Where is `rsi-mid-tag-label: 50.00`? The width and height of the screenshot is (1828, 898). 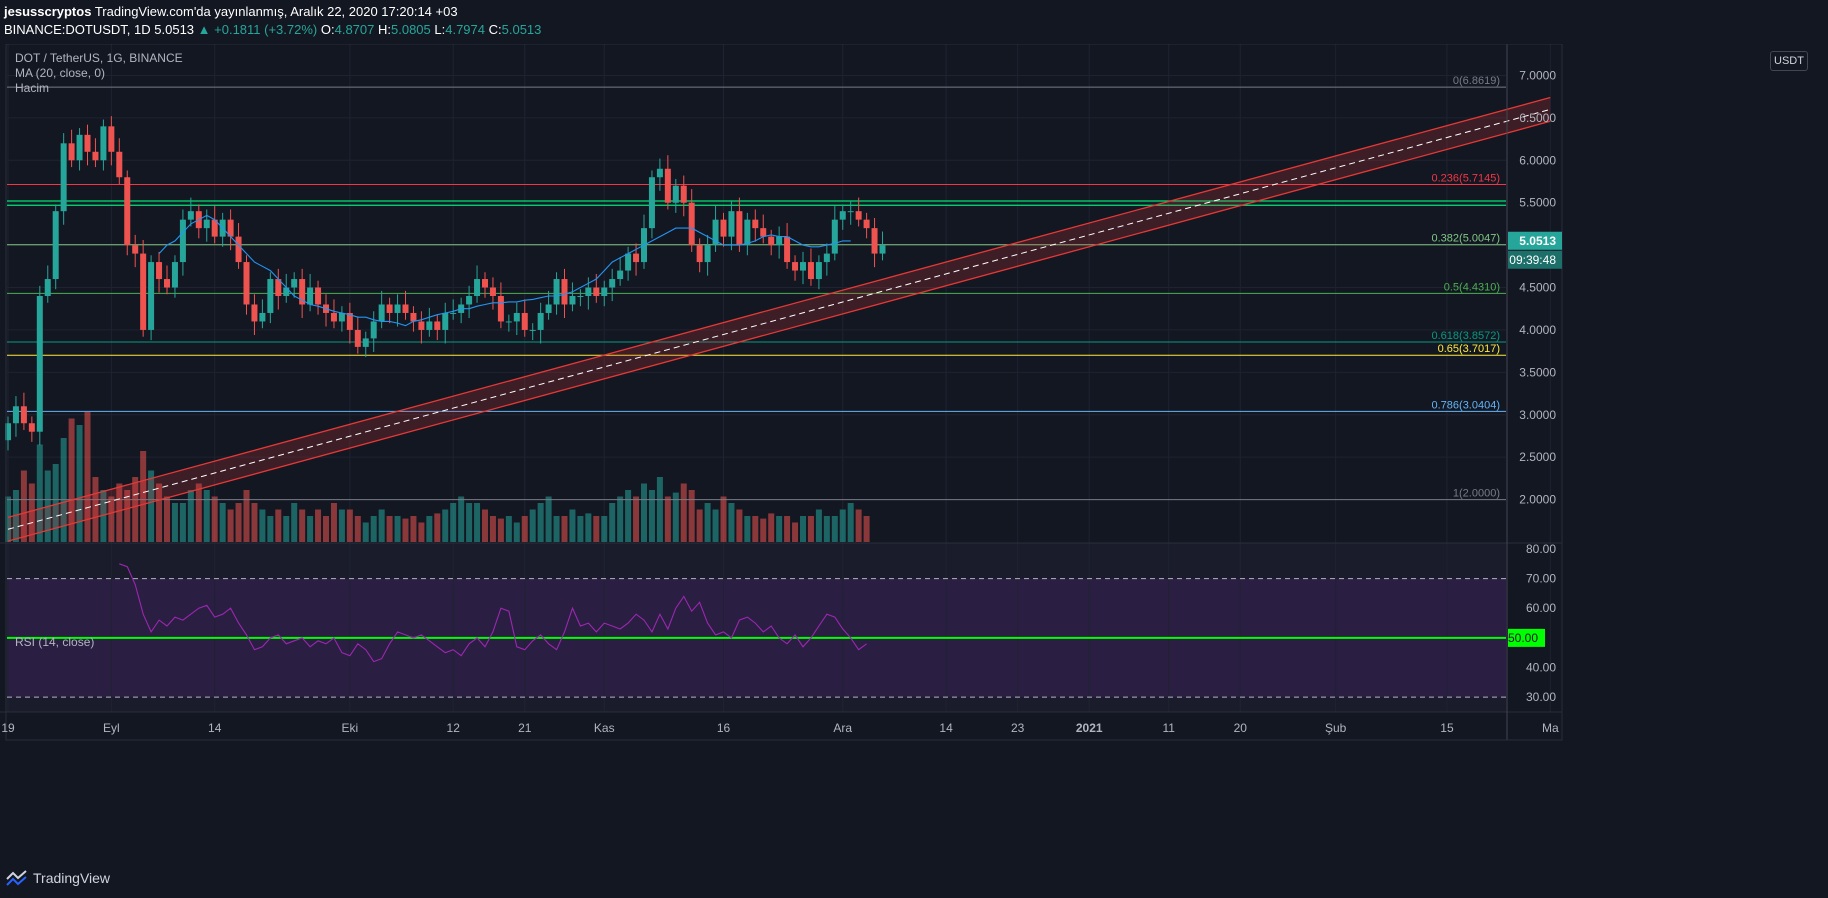 rsi-mid-tag-label: 50.00 is located at coordinates (1523, 638).